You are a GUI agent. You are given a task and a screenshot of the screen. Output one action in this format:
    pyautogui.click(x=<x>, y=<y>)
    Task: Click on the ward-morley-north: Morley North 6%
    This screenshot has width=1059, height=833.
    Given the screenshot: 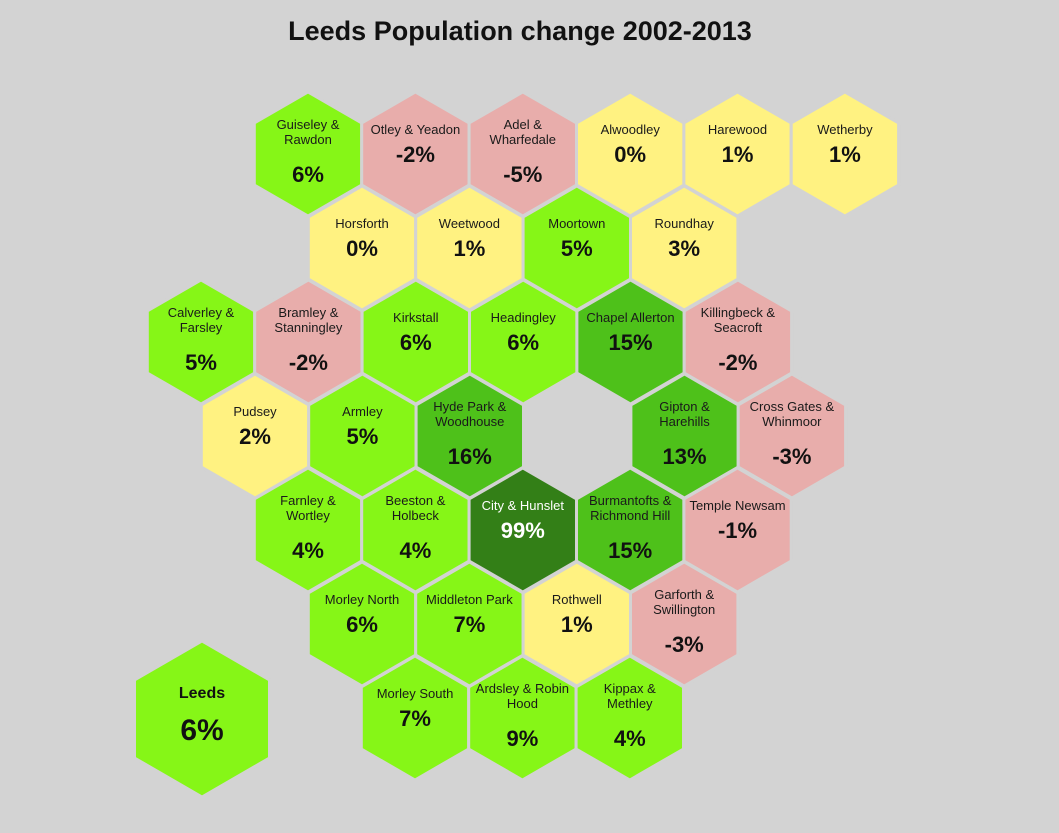 What is the action you would take?
    pyautogui.click(x=362, y=624)
    